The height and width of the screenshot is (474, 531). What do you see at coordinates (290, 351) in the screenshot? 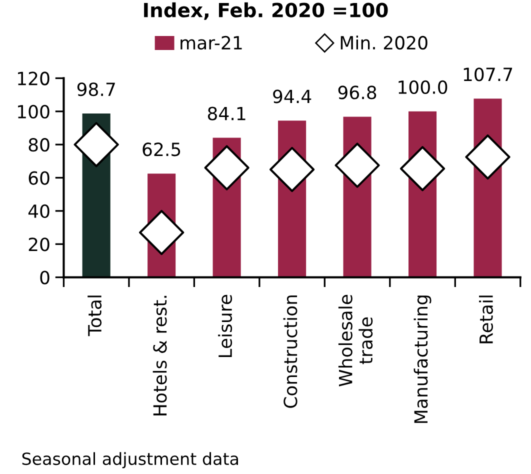
I see `x-tick-label: Construction` at bounding box center [290, 351].